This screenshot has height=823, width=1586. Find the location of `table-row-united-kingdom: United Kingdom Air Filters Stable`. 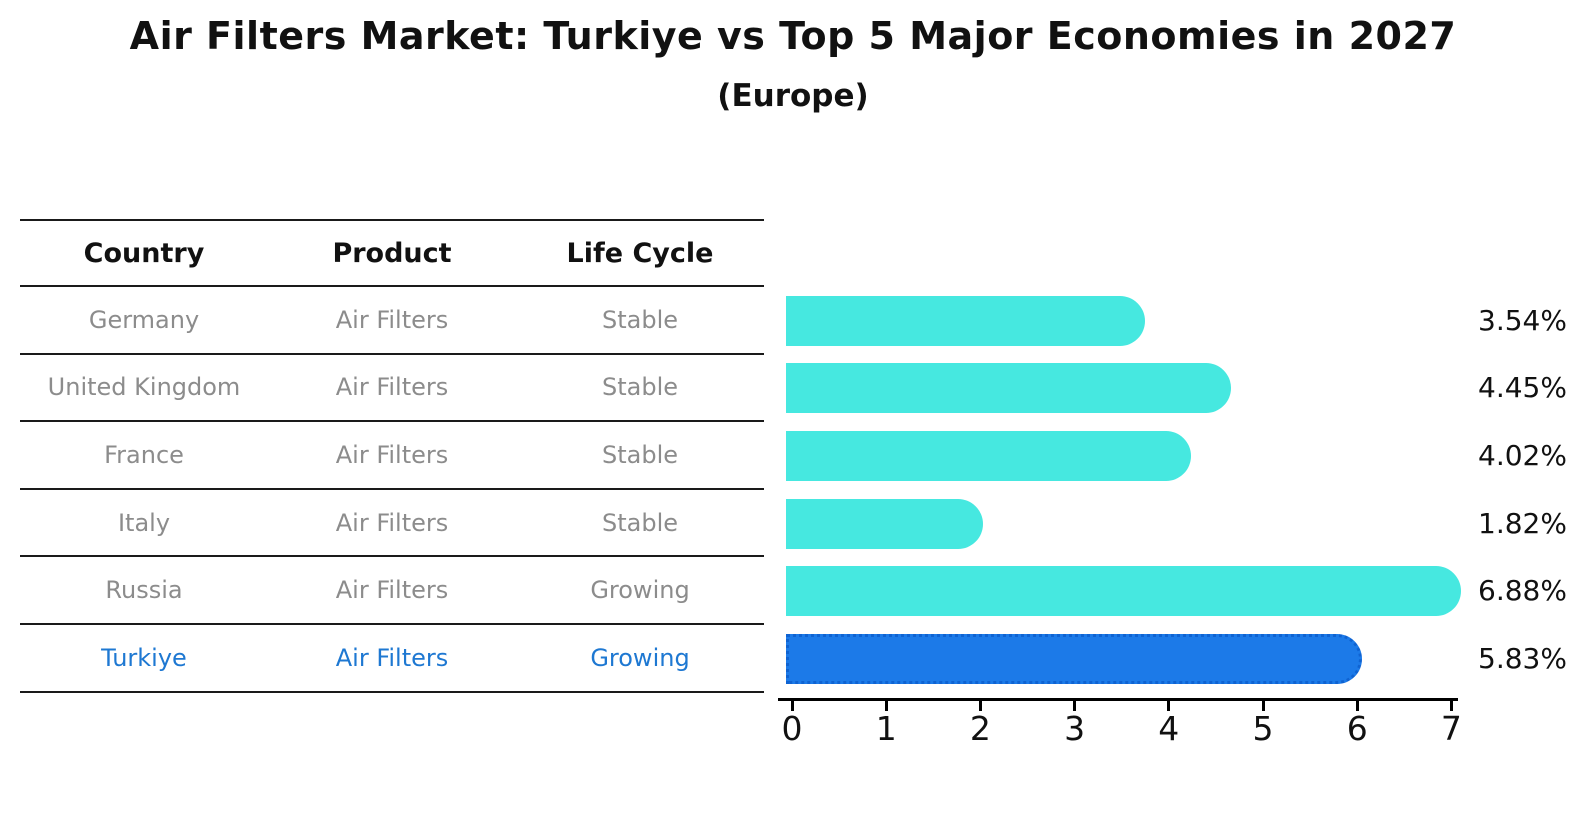

table-row-united-kingdom: United Kingdom Air Filters Stable is located at coordinates (392, 389).